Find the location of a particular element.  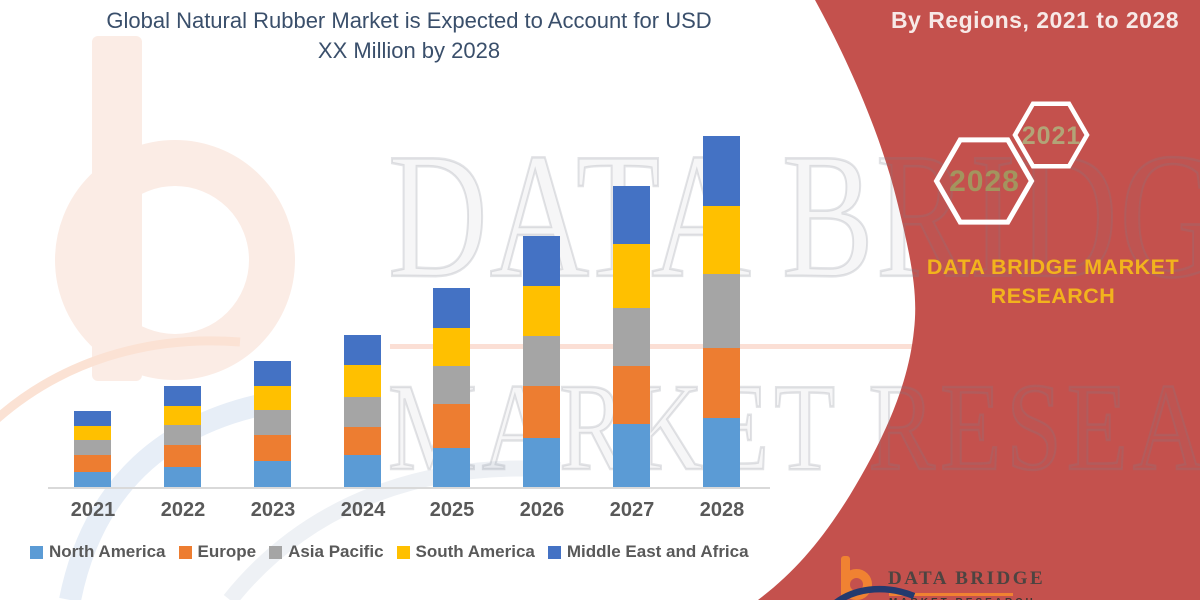

bar-segment-north-america-2025 is located at coordinates (451, 467).